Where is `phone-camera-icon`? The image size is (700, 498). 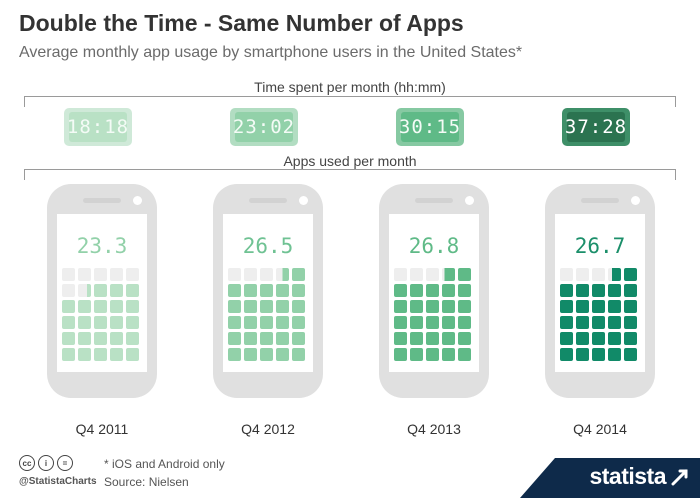 phone-camera-icon is located at coordinates (635, 200).